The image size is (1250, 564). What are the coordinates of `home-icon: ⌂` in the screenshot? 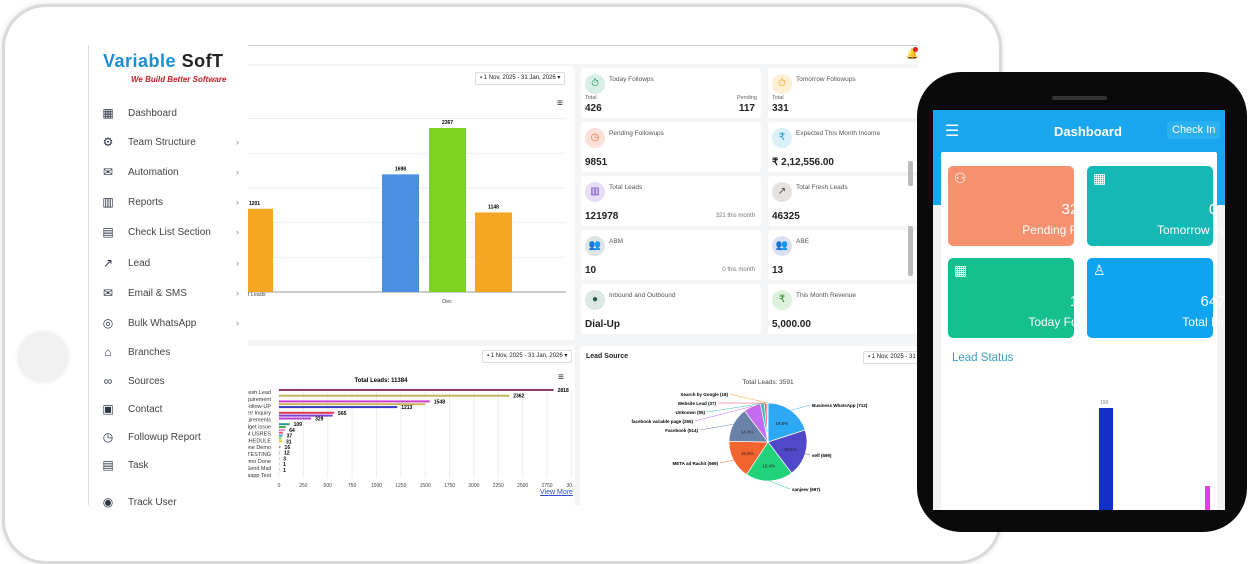 It's located at (108, 352).